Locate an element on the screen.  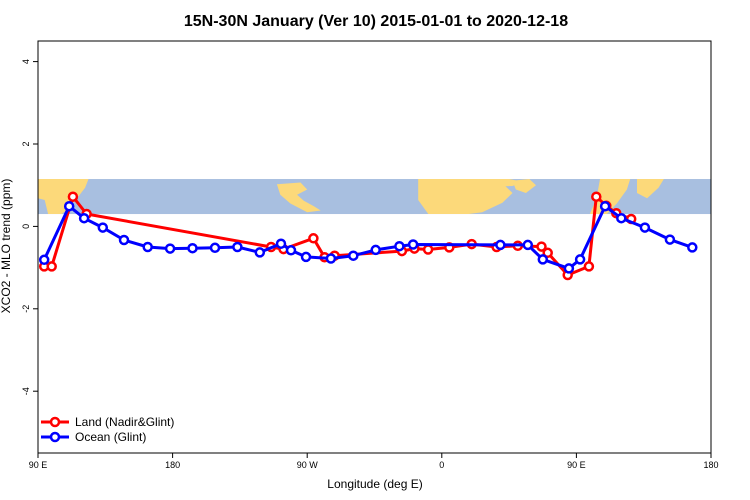
y-axis-label: XCO2 - MLO trend (ppm) is located at coordinates (6, 246).